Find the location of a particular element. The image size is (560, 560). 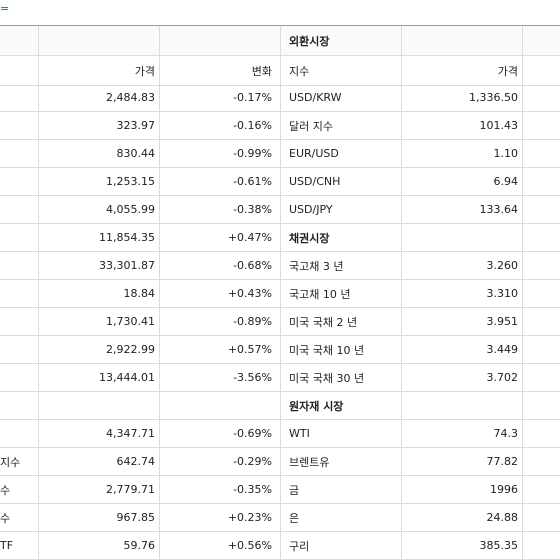

left-index-change: -0.38% is located at coordinates (252, 209).